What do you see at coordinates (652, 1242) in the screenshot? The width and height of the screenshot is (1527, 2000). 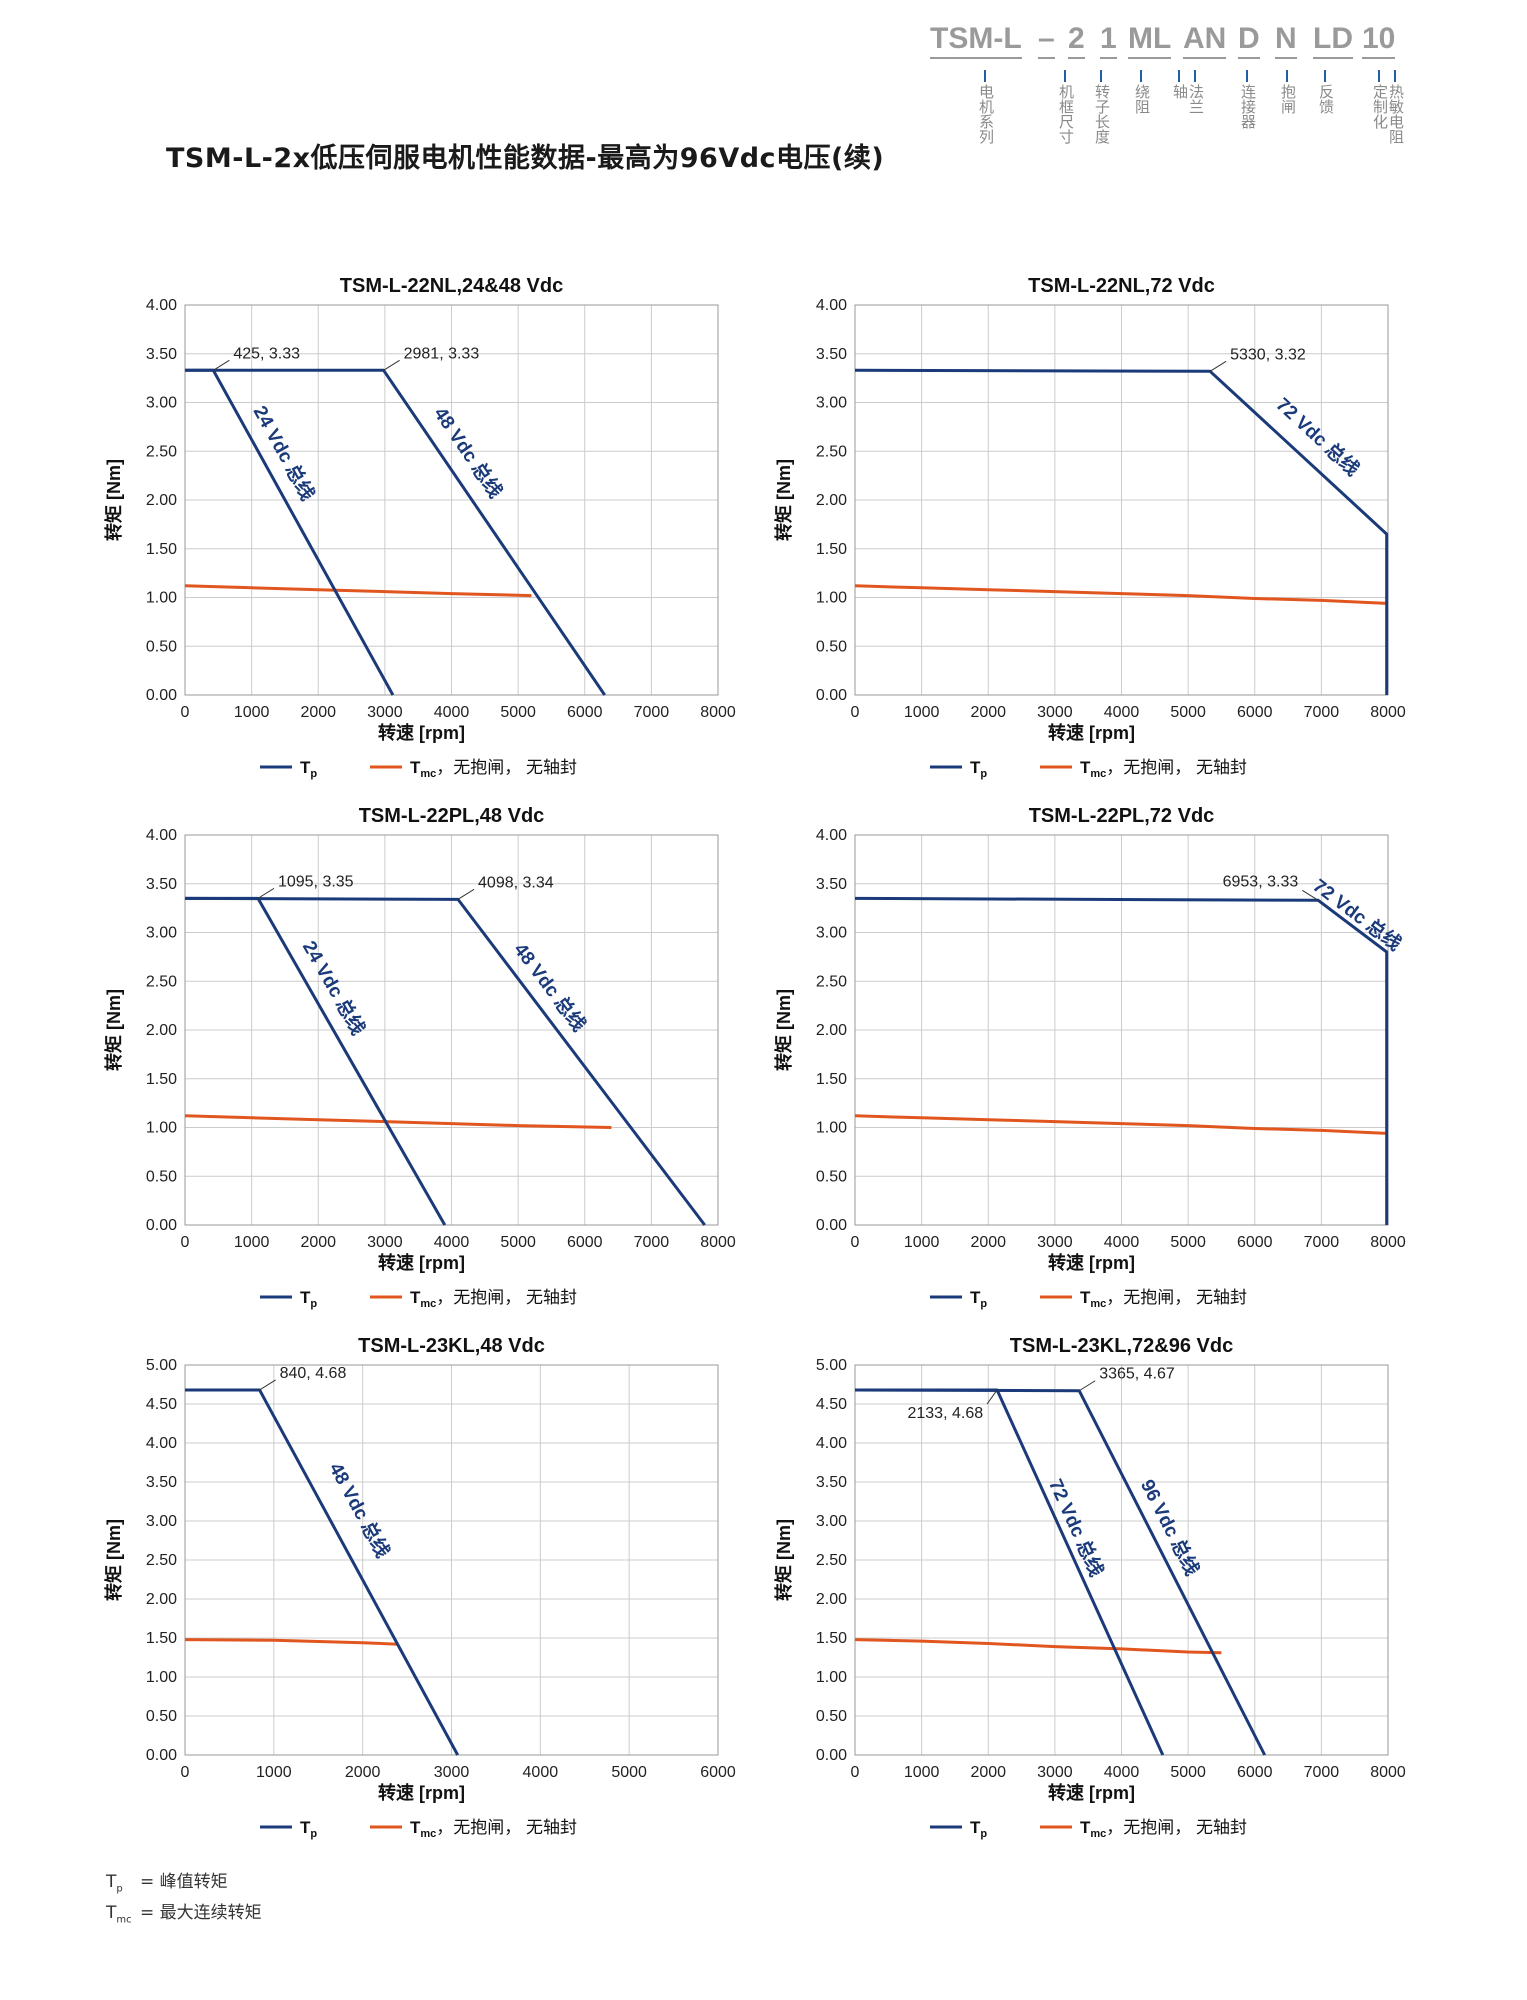 I see `x-tick-label: 7000` at bounding box center [652, 1242].